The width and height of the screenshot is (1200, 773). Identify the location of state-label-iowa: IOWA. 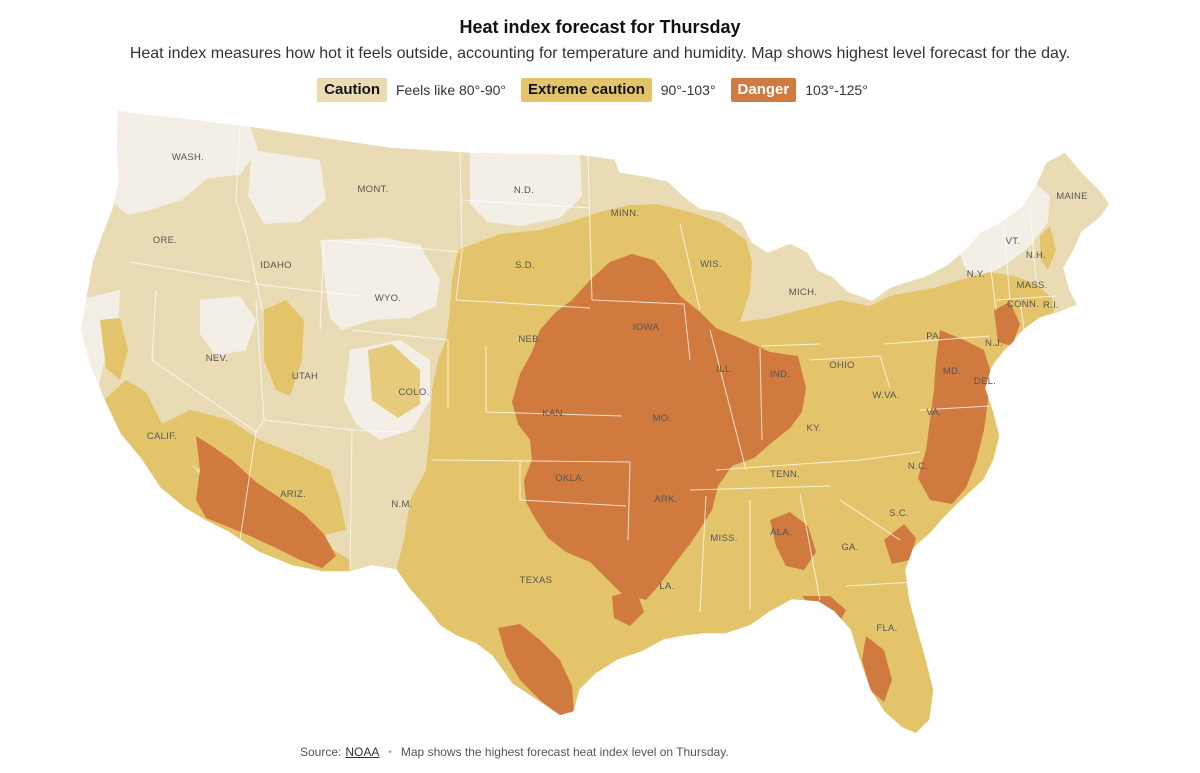
(646, 327).